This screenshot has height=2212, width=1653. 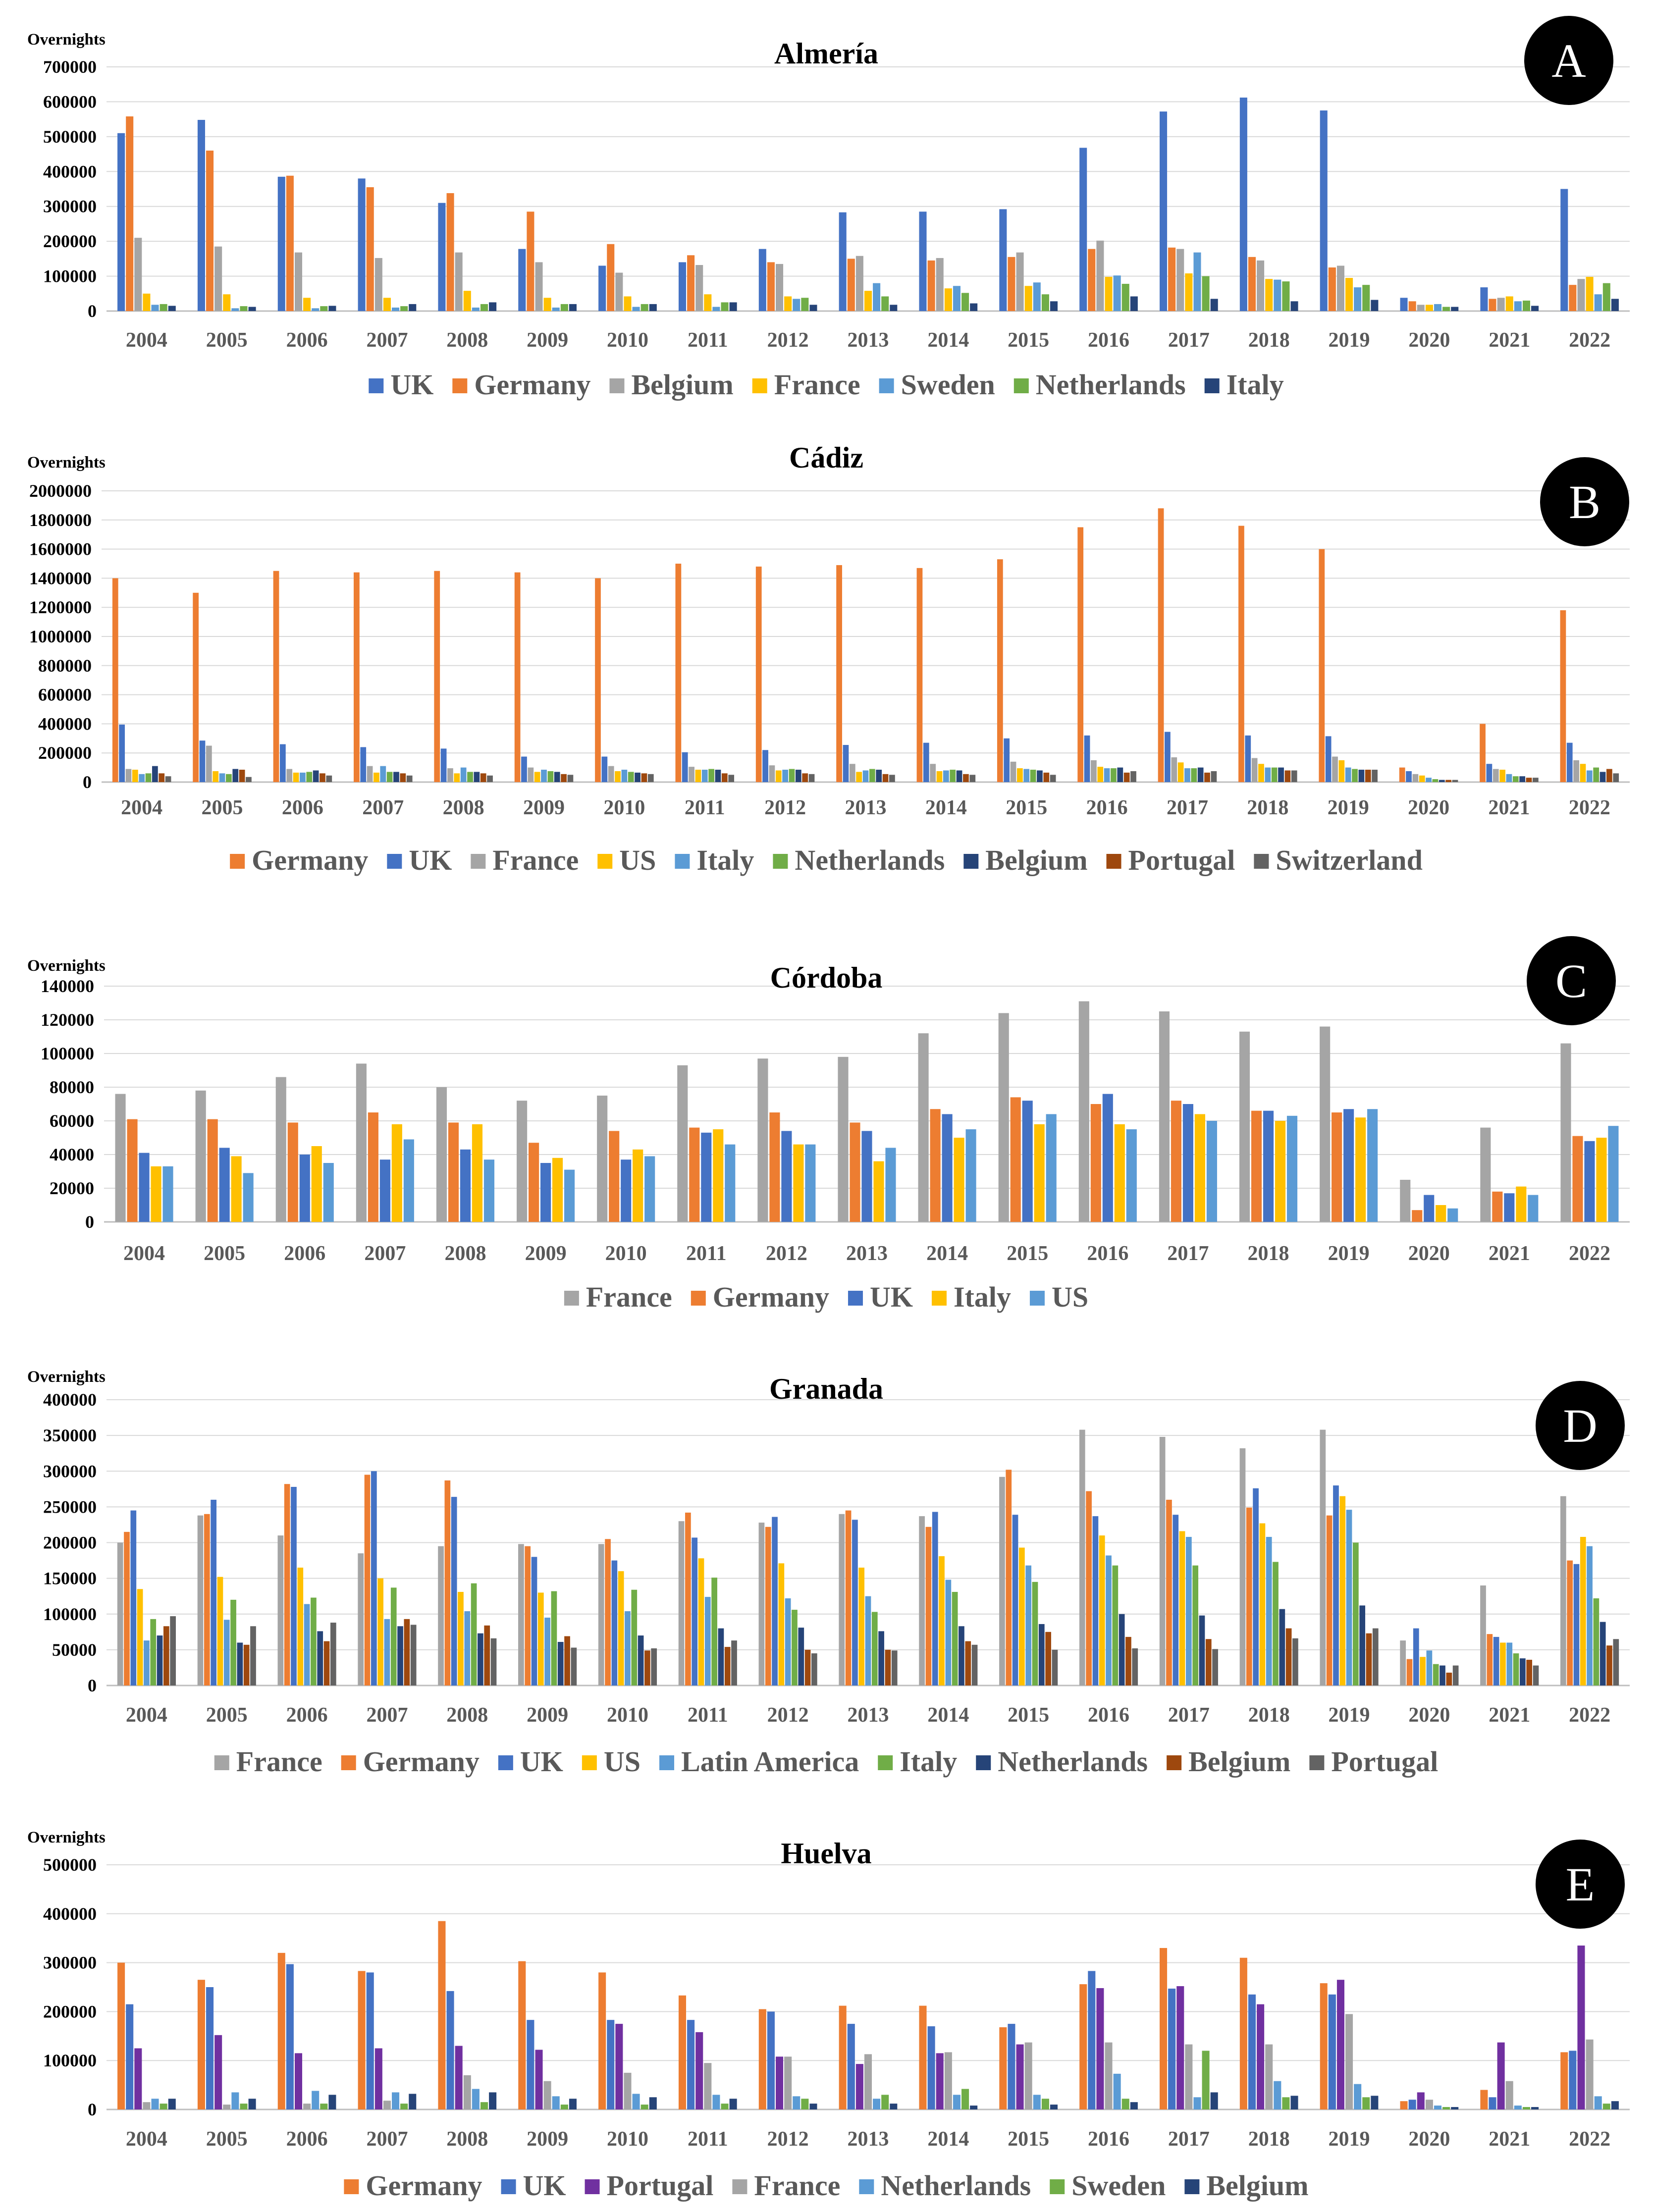 I want to click on bar-uk-2008, so click(x=443, y=765).